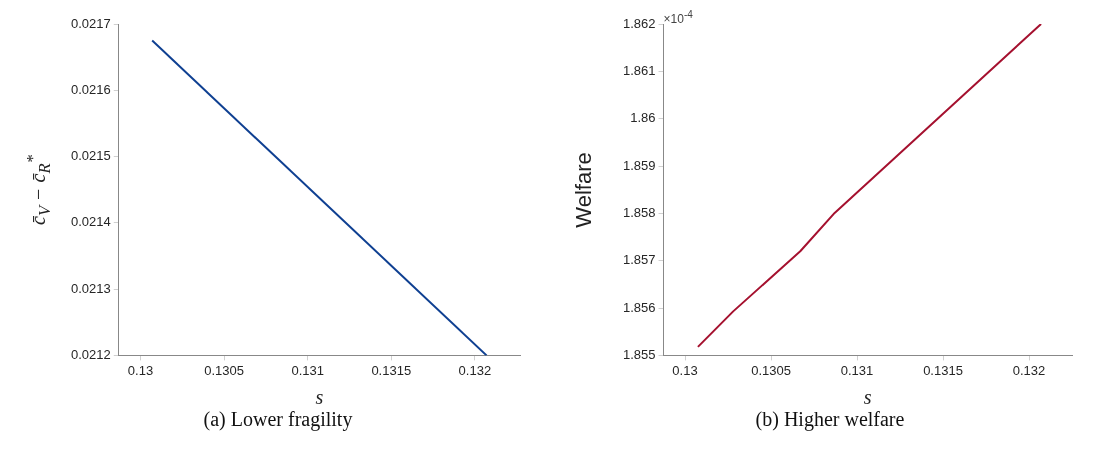 The image size is (1107, 463). I want to click on y-tick-label: 1.855, so click(639, 354).